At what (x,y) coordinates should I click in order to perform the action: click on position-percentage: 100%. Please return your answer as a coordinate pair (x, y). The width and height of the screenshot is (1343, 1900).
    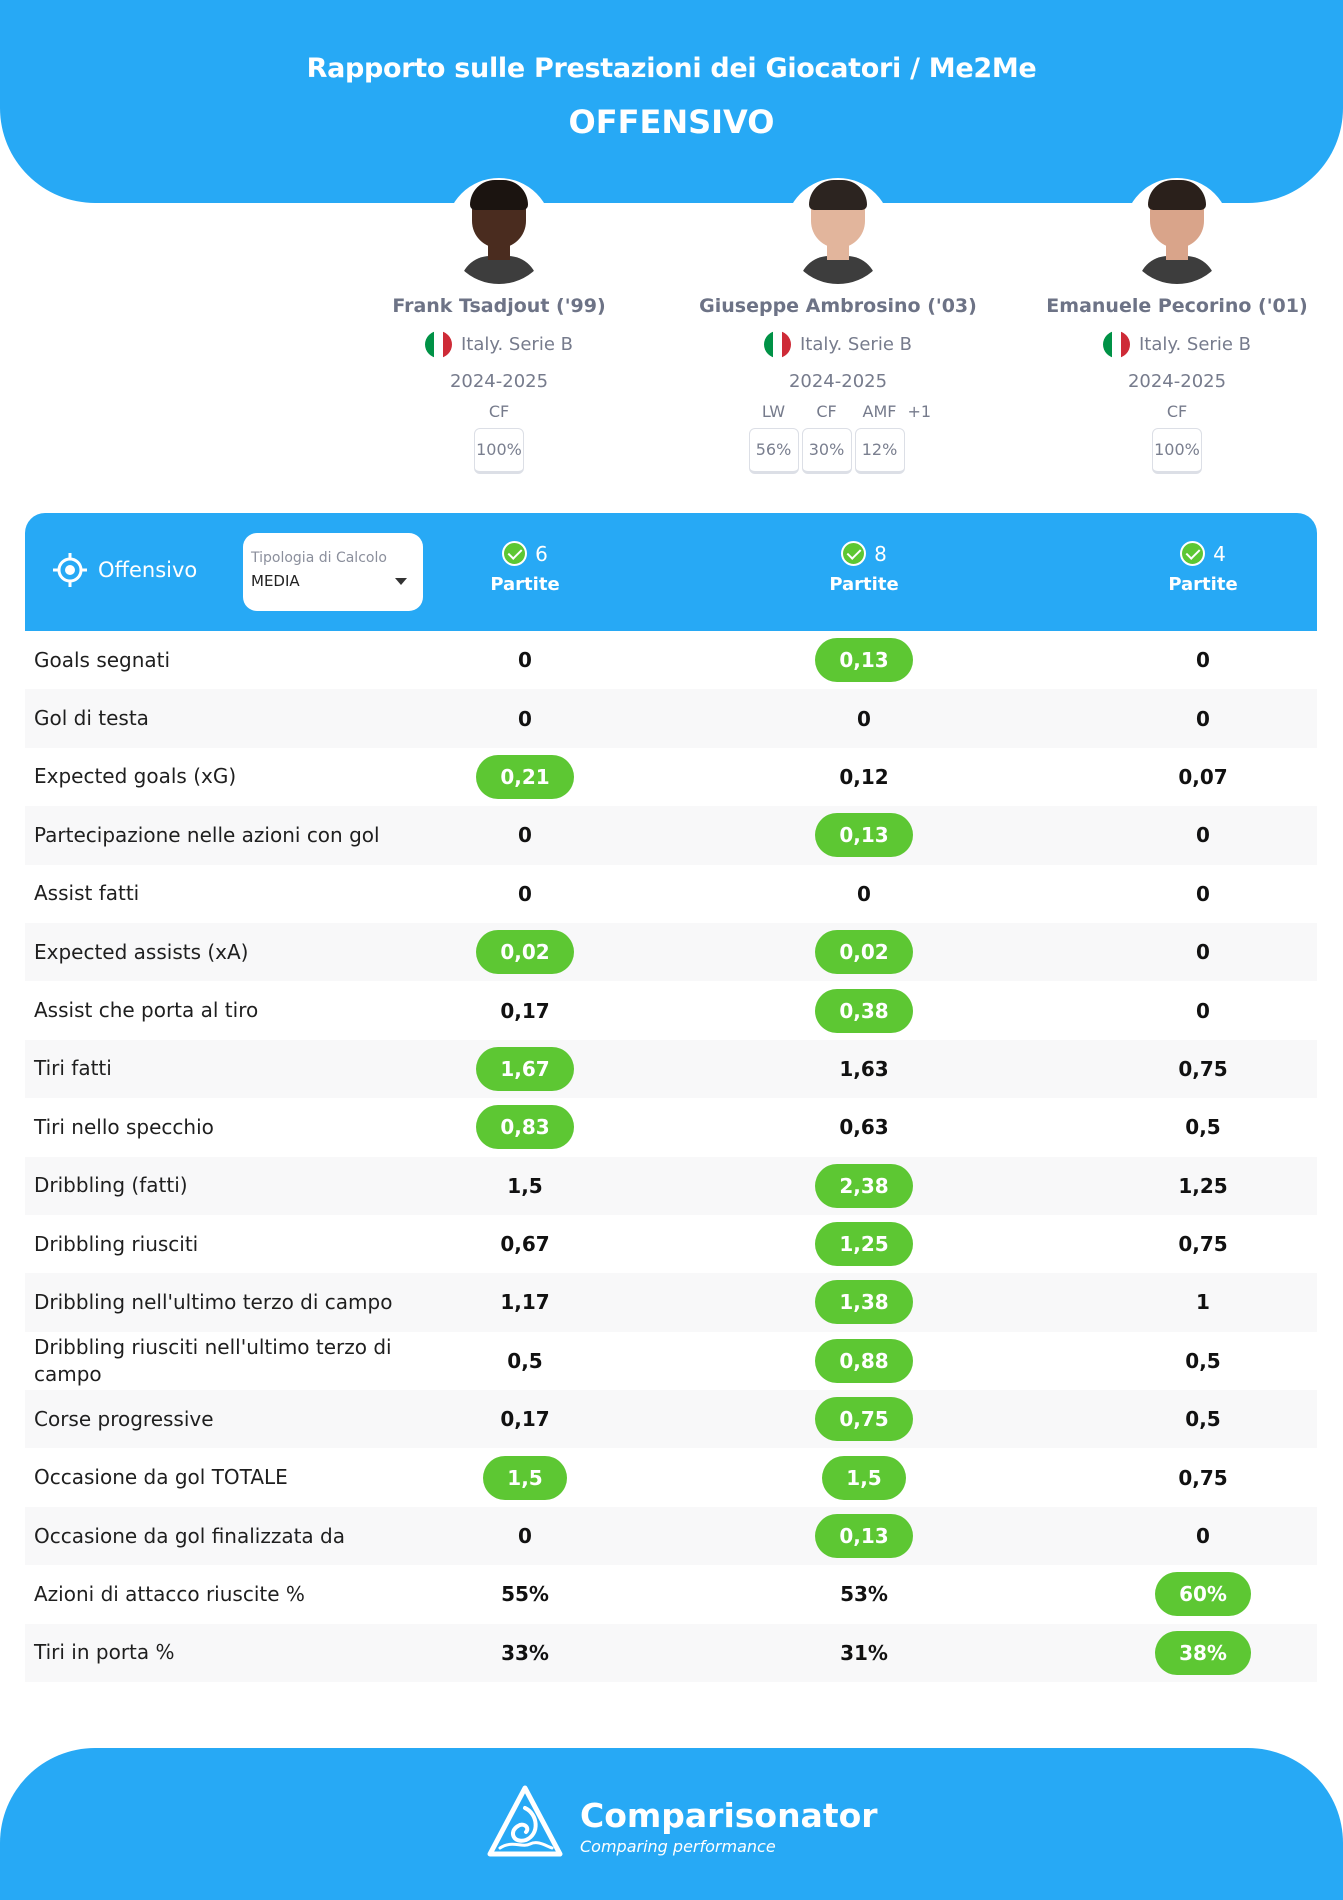
    Looking at the image, I should click on (1177, 451).